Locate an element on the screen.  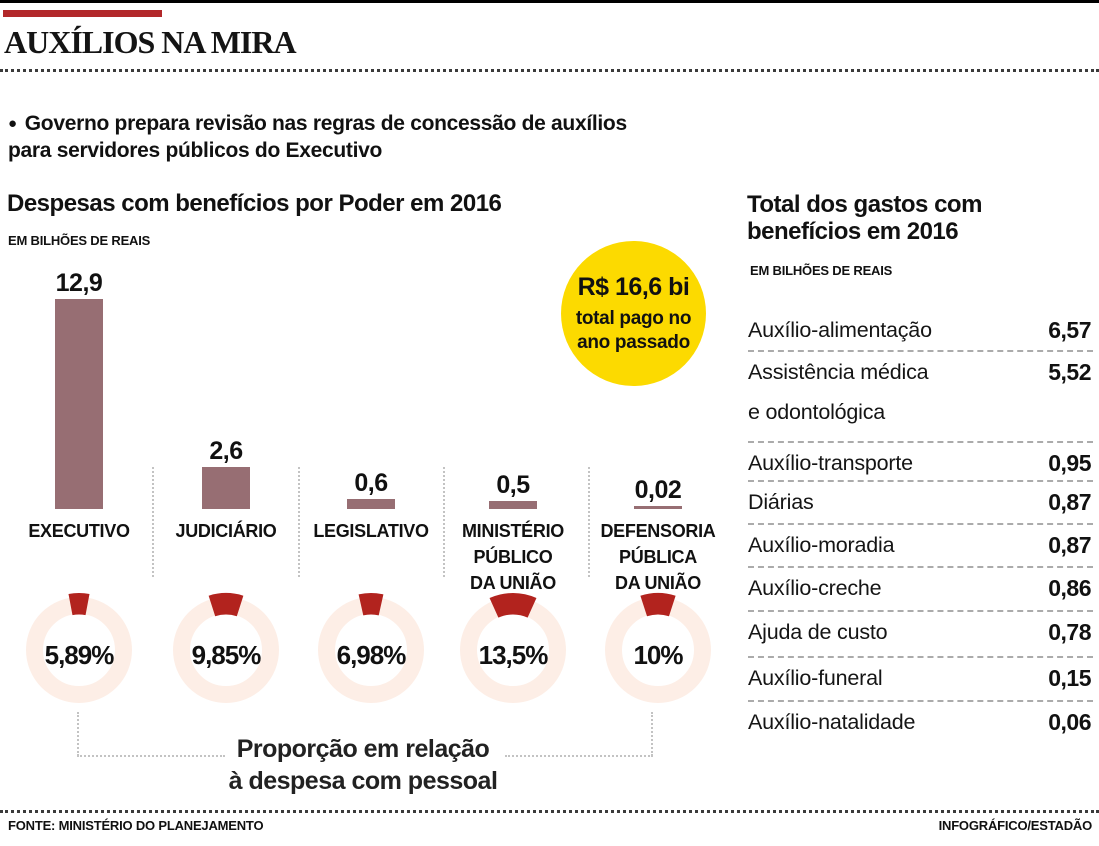
table-row: Auxílio-natalidade 0,06 is located at coordinates (920, 724).